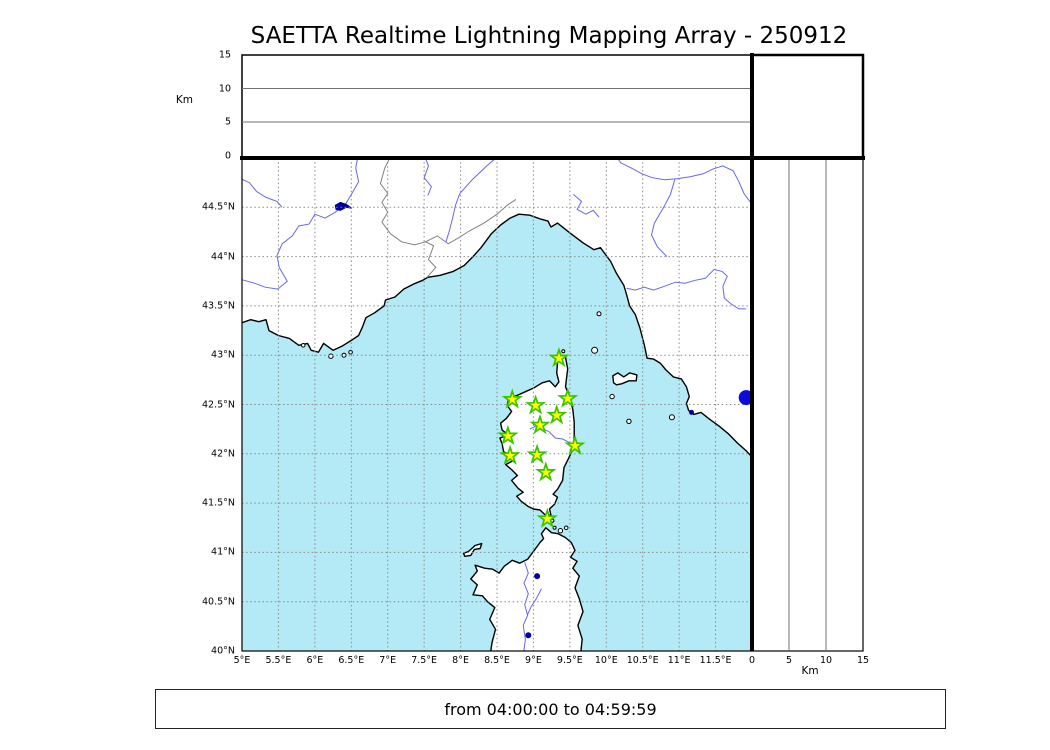  What do you see at coordinates (807, 106) in the screenshot?
I see `altitude-histogram-panel` at bounding box center [807, 106].